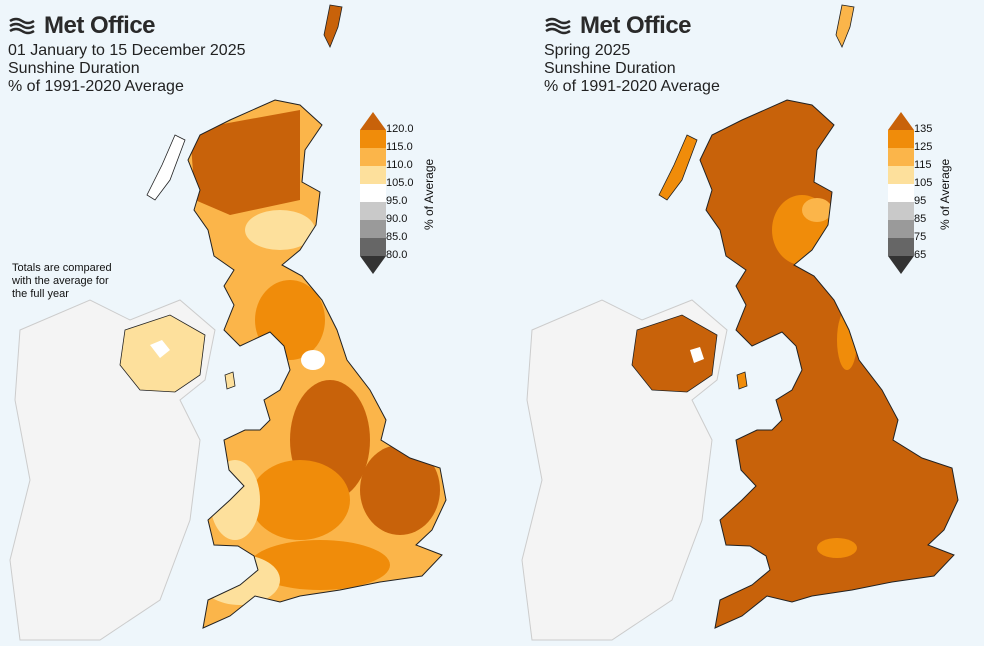  I want to click on date-range: 01 January to 15 December 2025, so click(127, 50).